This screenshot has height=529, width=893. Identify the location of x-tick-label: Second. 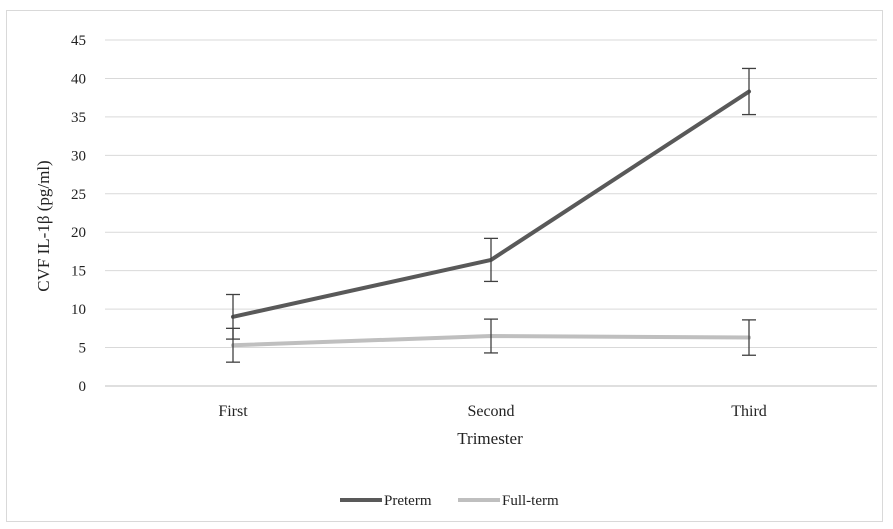
(490, 411).